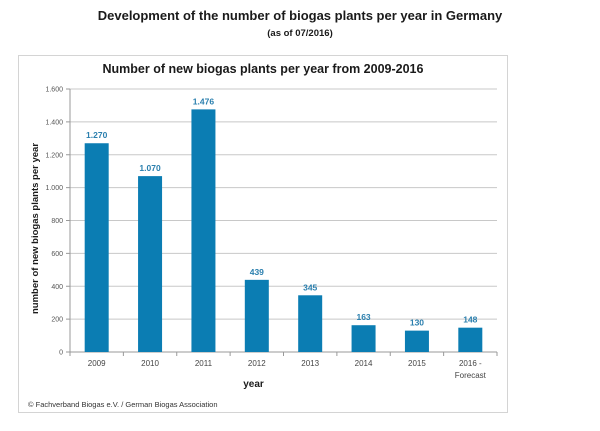 This screenshot has height=431, width=600. Describe the element at coordinates (61, 353) in the screenshot. I see `y-tick-label: 0` at that location.